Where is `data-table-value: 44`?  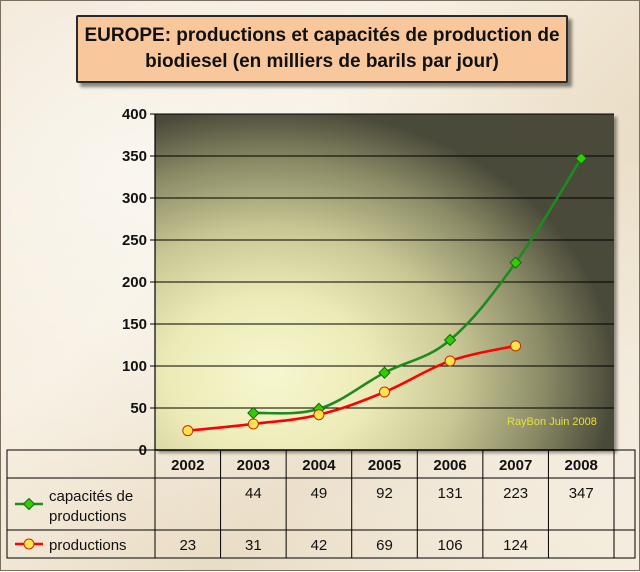
data-table-value: 44 is located at coordinates (253, 493).